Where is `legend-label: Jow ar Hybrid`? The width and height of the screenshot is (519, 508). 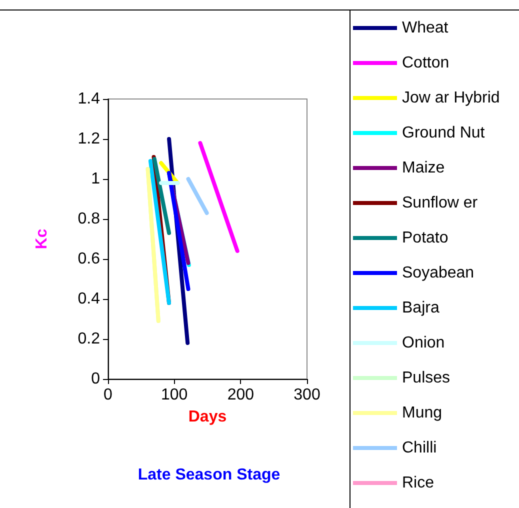 legend-label: Jow ar Hybrid is located at coordinates (451, 98).